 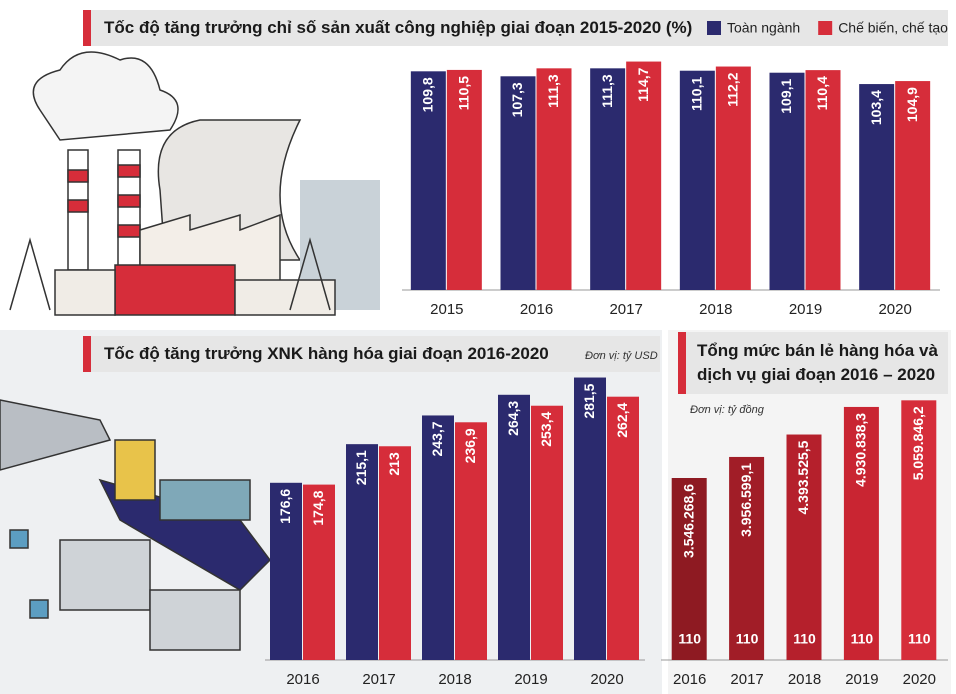 I want to click on data-label: 112,2, so click(x=733, y=89).